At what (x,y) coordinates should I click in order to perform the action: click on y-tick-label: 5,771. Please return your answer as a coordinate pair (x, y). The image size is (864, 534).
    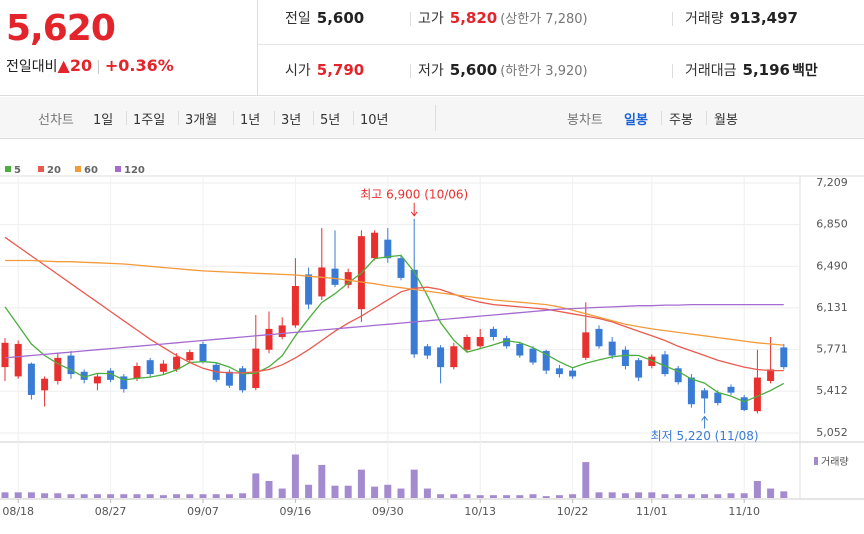
    Looking at the image, I should click on (832, 349).